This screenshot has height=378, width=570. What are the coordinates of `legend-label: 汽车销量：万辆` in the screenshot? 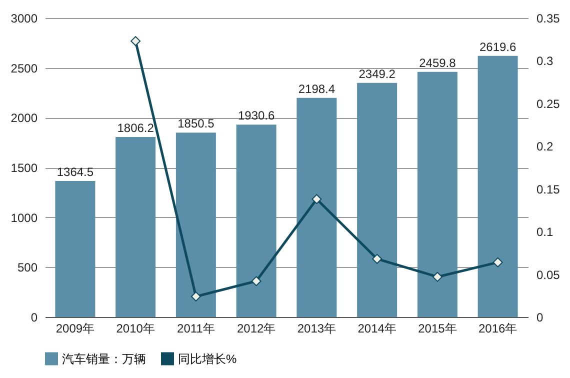 It's located at (104, 359).